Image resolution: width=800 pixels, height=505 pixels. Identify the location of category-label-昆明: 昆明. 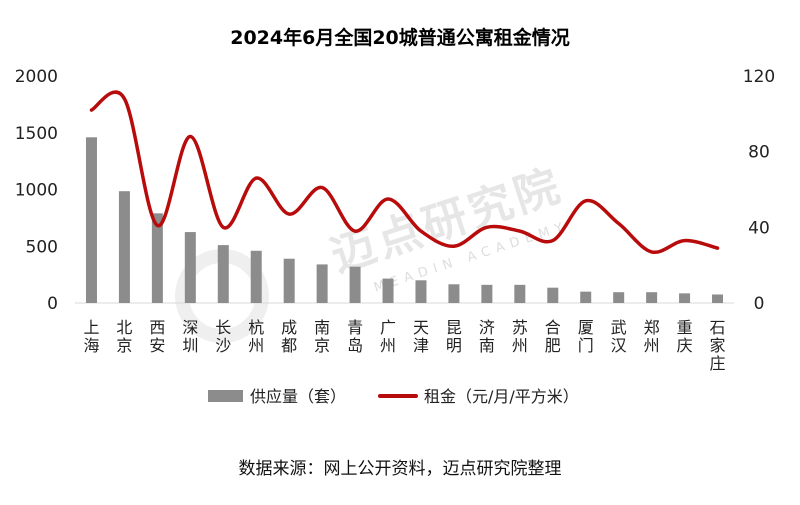
(454, 336).